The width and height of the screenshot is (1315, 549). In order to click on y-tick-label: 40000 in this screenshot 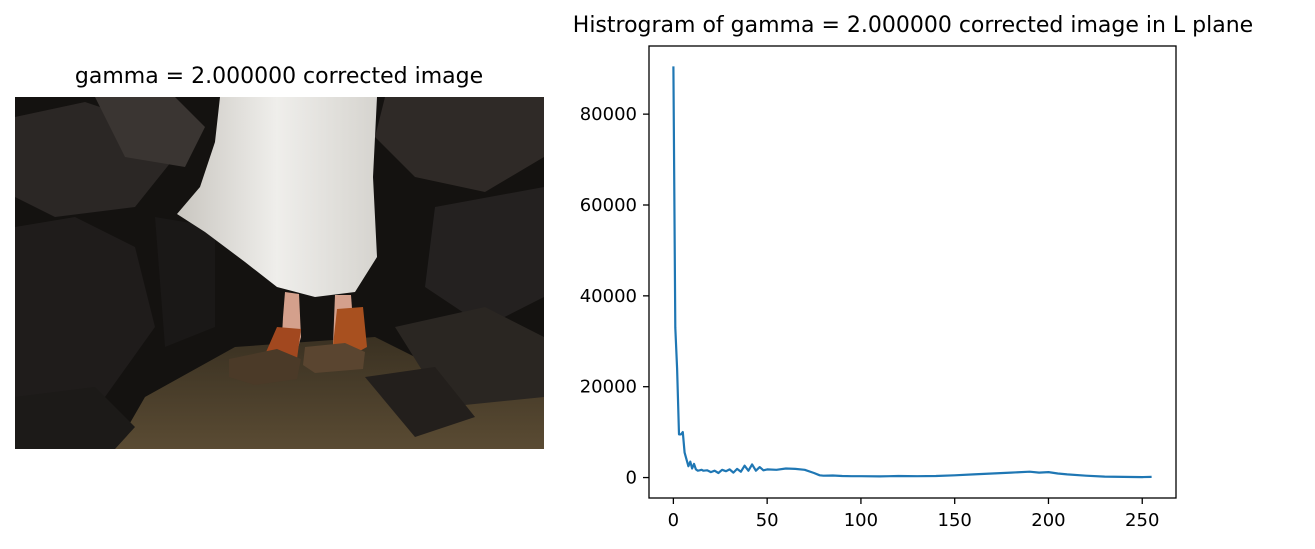, I will do `click(608, 296)`.